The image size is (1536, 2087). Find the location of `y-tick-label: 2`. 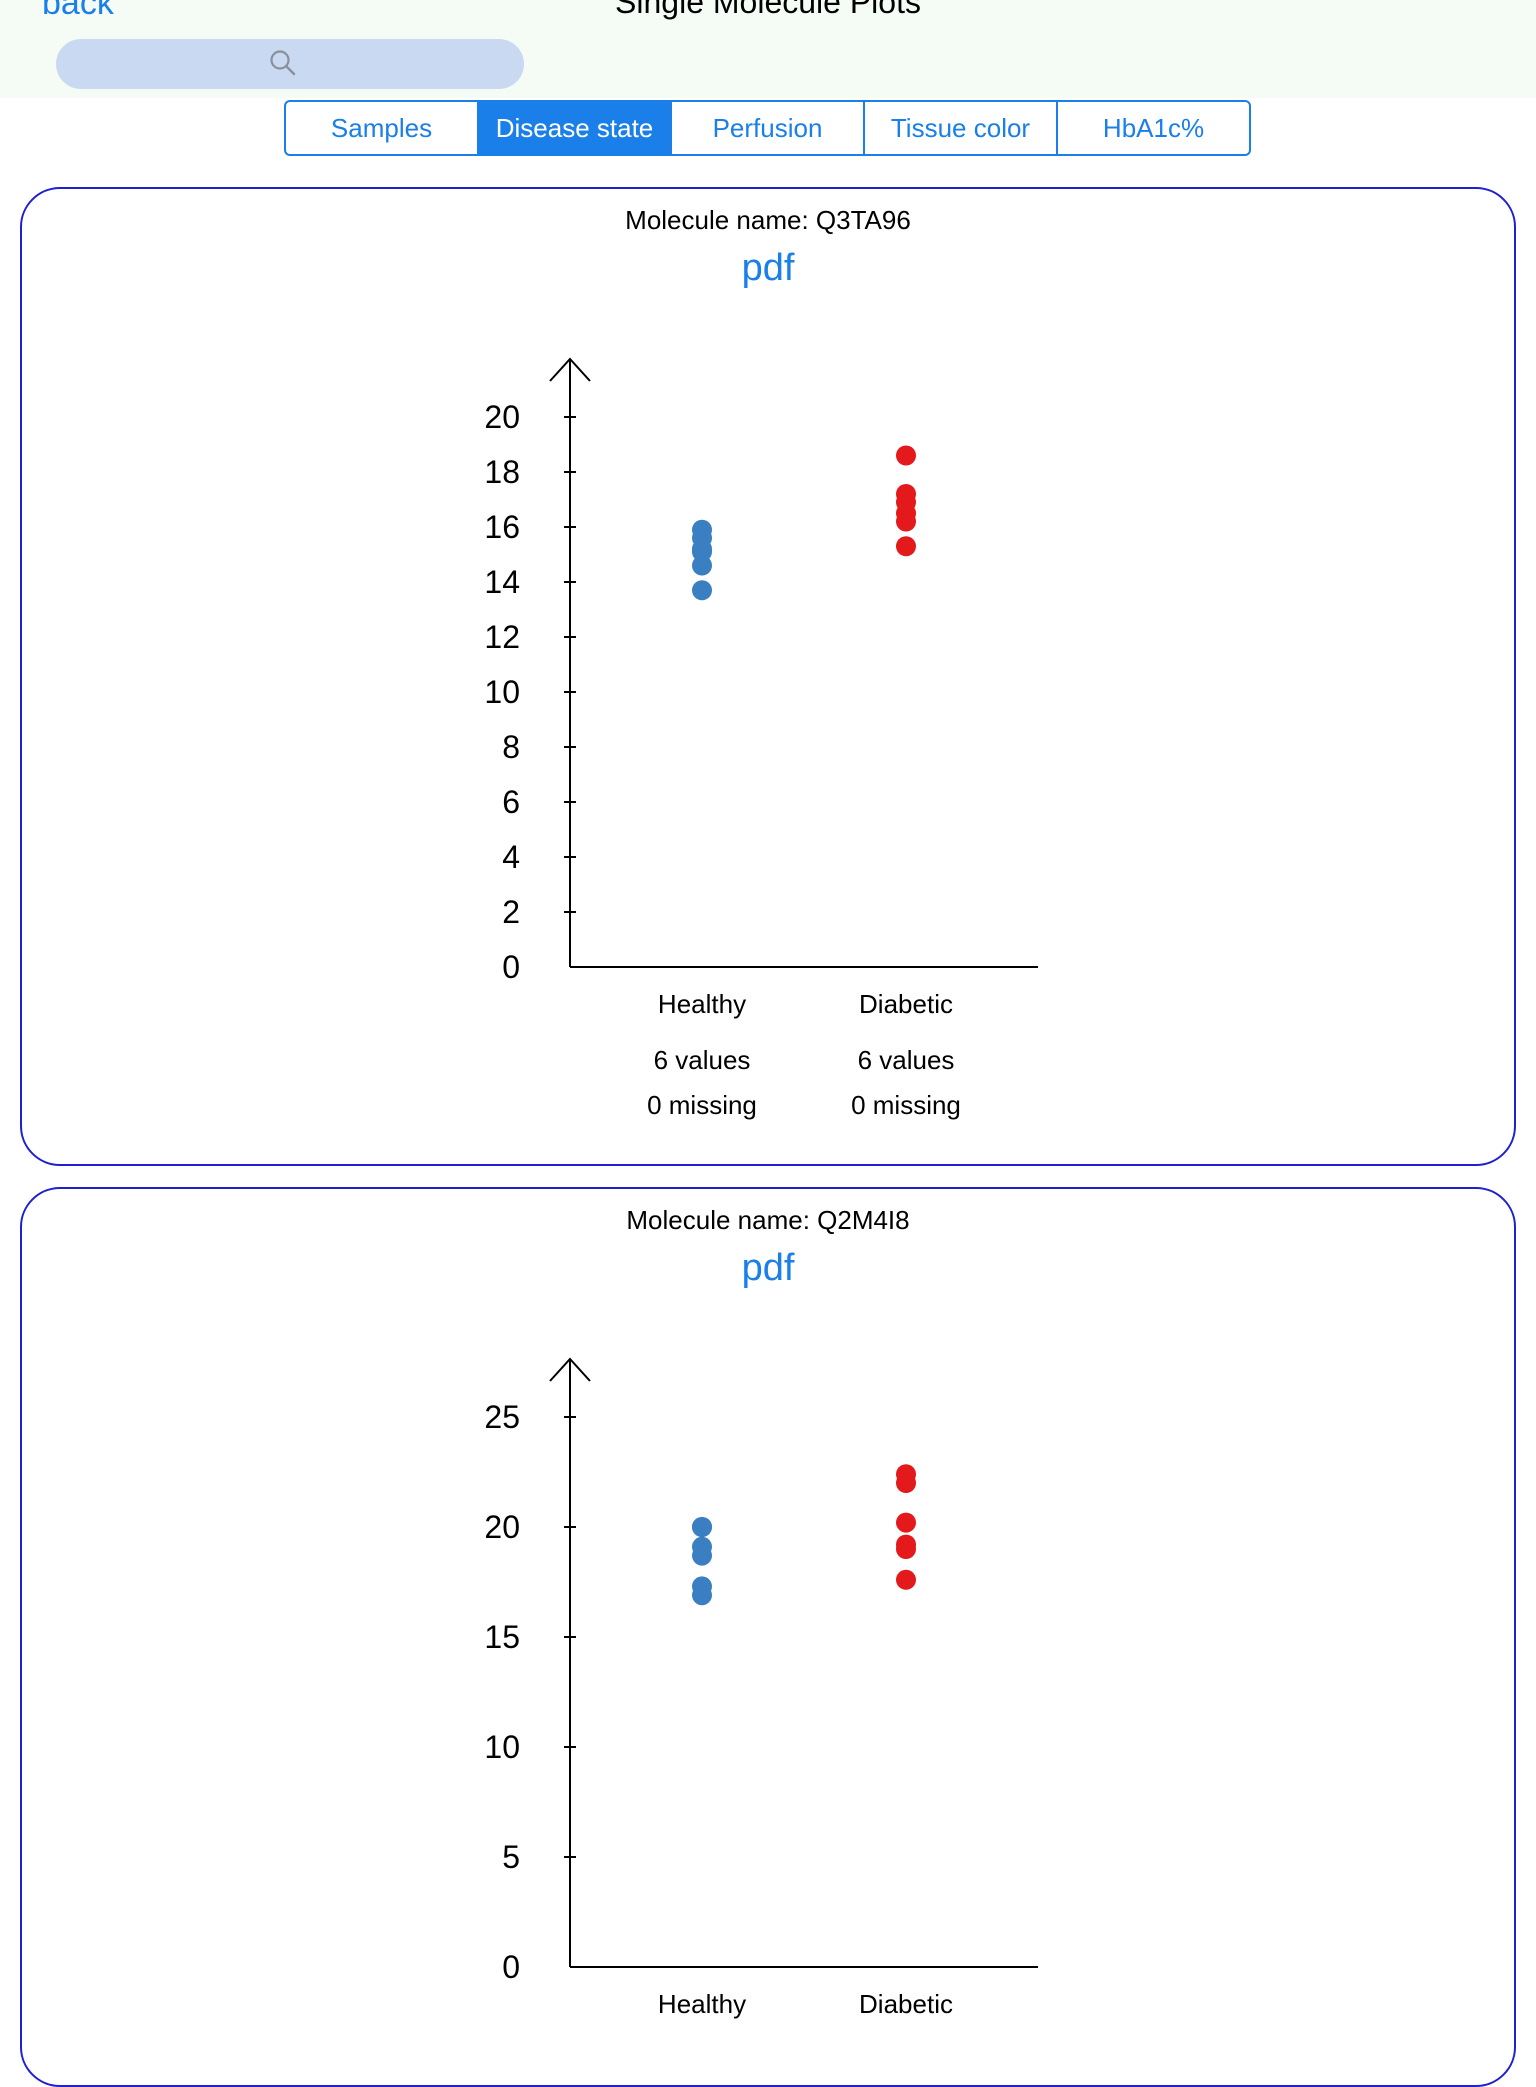

y-tick-label: 2 is located at coordinates (511, 912).